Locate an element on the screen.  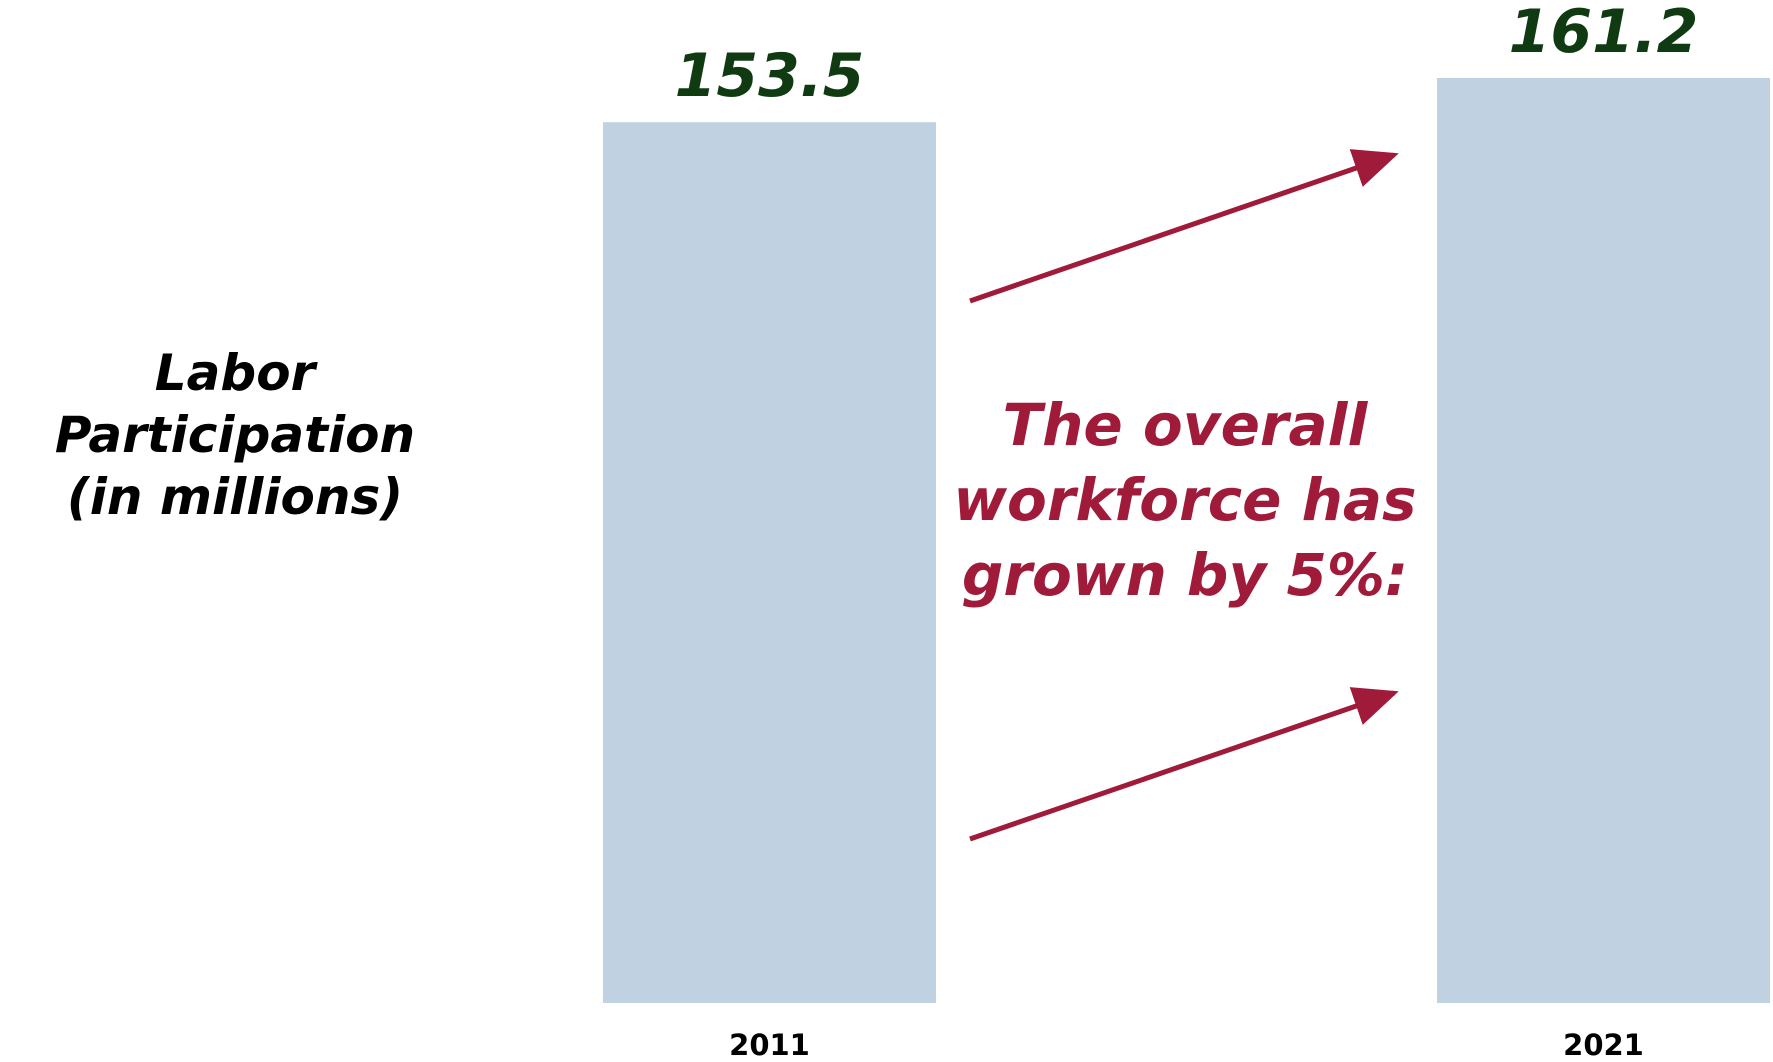
value-label-2011: 153.5 is located at coordinates (770, 76).